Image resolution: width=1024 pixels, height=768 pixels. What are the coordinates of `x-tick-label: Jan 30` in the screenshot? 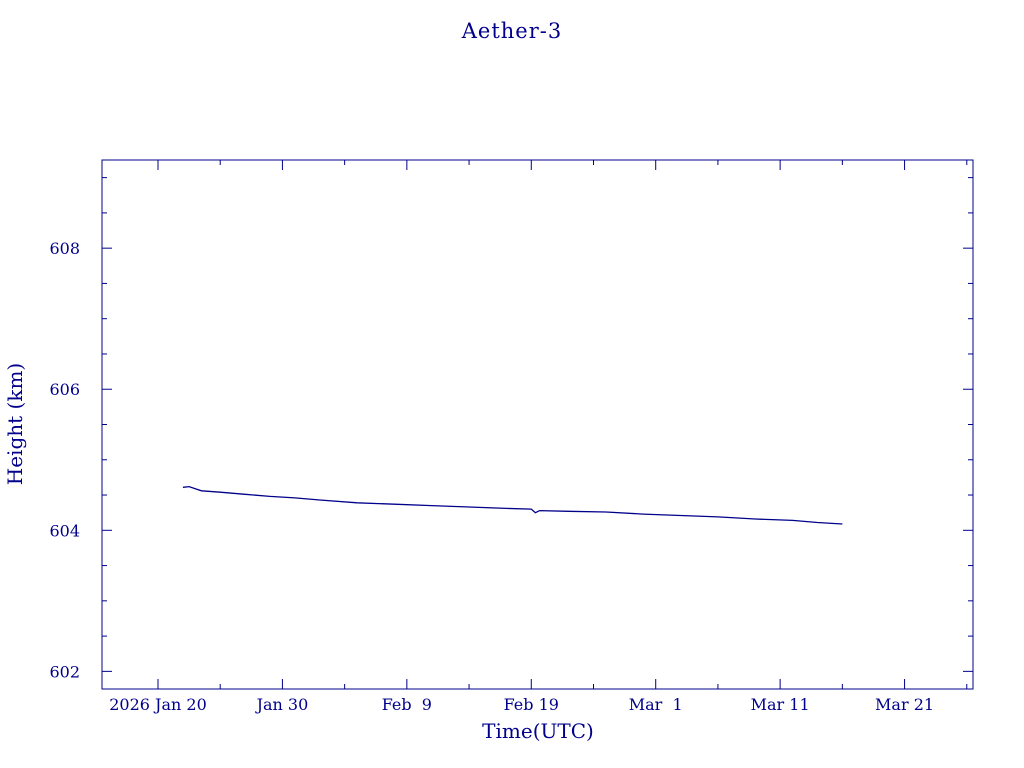 It's located at (282, 704).